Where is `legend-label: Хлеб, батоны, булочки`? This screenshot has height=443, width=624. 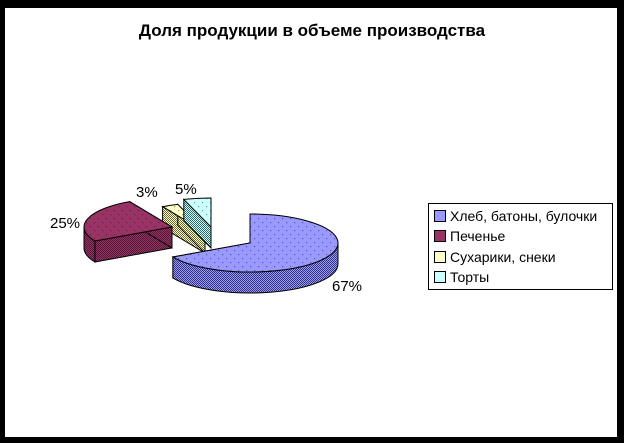
legend-label: Хлеб, батоны, булочки is located at coordinates (524, 216).